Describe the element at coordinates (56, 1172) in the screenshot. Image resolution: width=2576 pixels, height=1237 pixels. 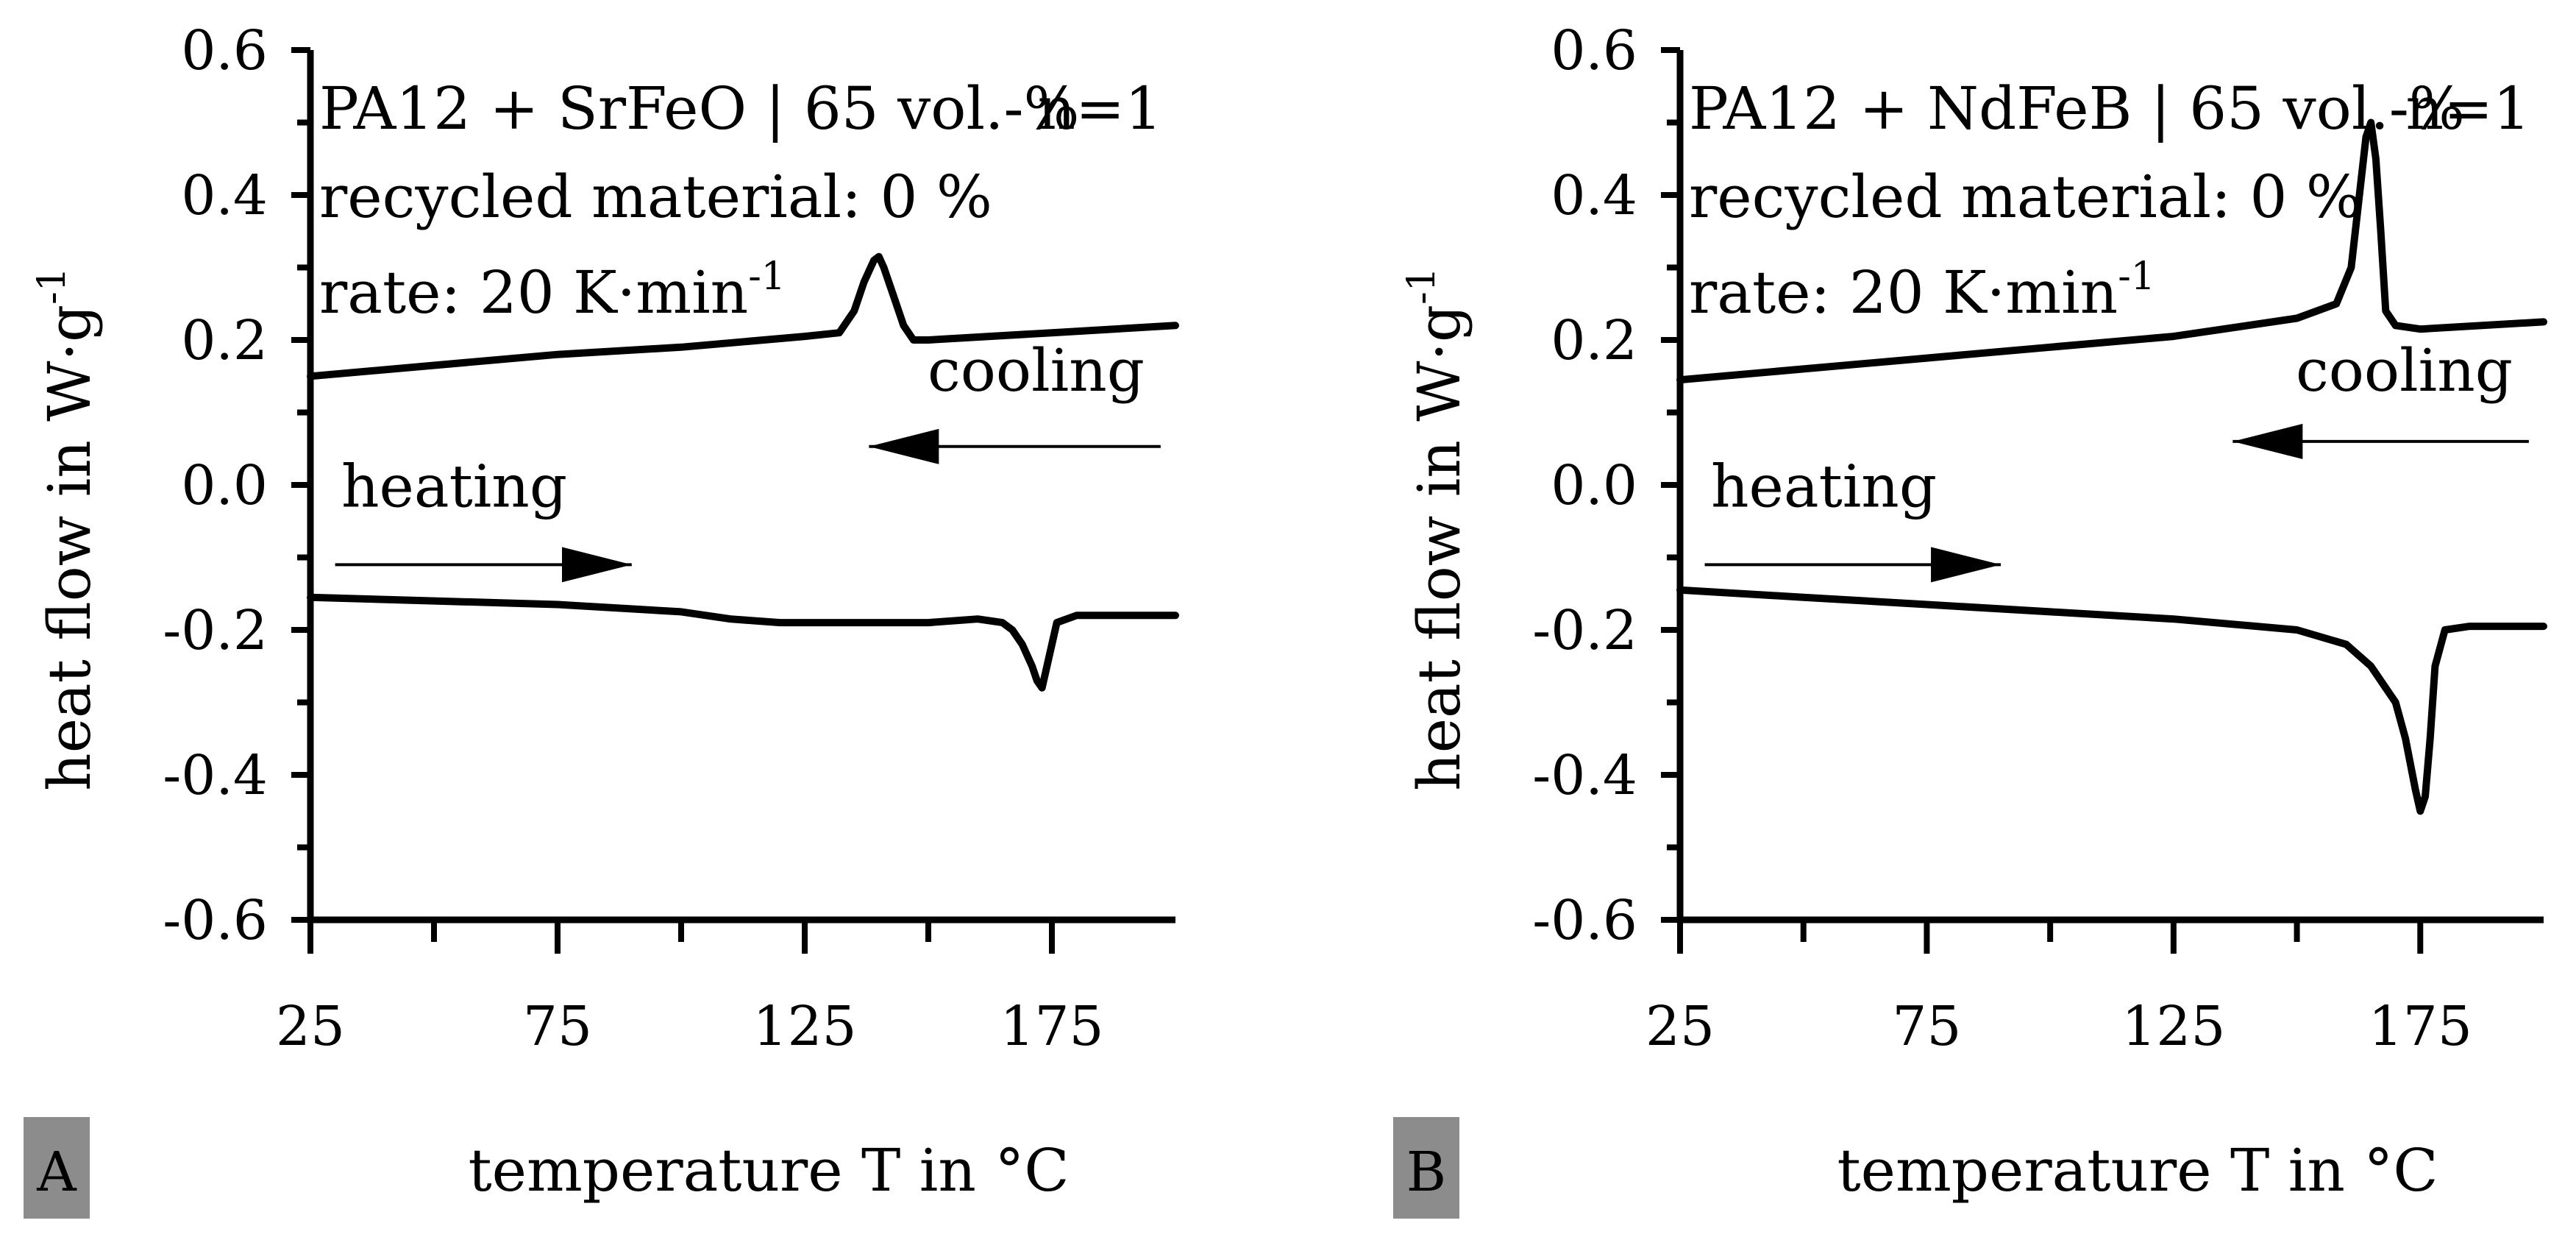
I see `panel-tag-label: A` at that location.